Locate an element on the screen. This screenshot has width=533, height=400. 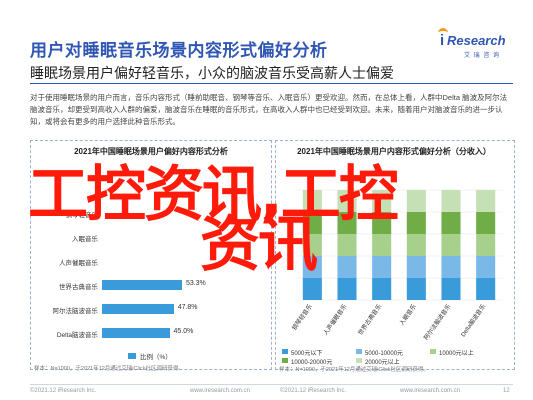
left-bar-value: 53.3% is located at coordinates (195, 283).